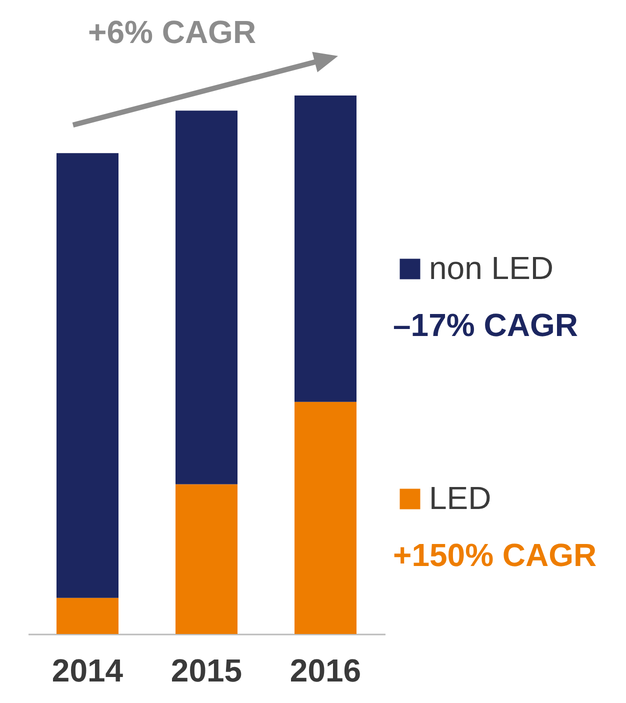 This screenshot has width=626, height=703. Describe the element at coordinates (485, 325) in the screenshot. I see `text: –17% CAGR` at that location.